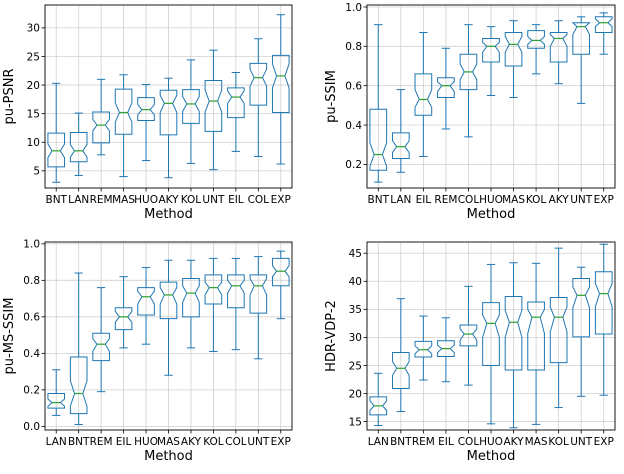 This screenshot has height=474, width=624. I want to click on y-tick-label: 25, so click(355, 366).